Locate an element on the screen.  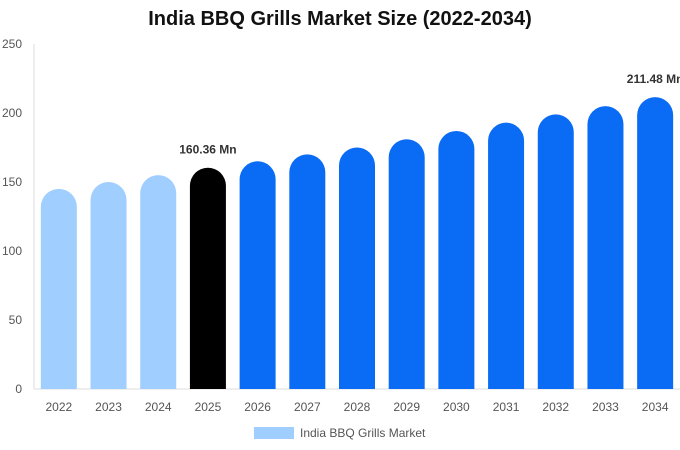
bar-2034 is located at coordinates (655, 243).